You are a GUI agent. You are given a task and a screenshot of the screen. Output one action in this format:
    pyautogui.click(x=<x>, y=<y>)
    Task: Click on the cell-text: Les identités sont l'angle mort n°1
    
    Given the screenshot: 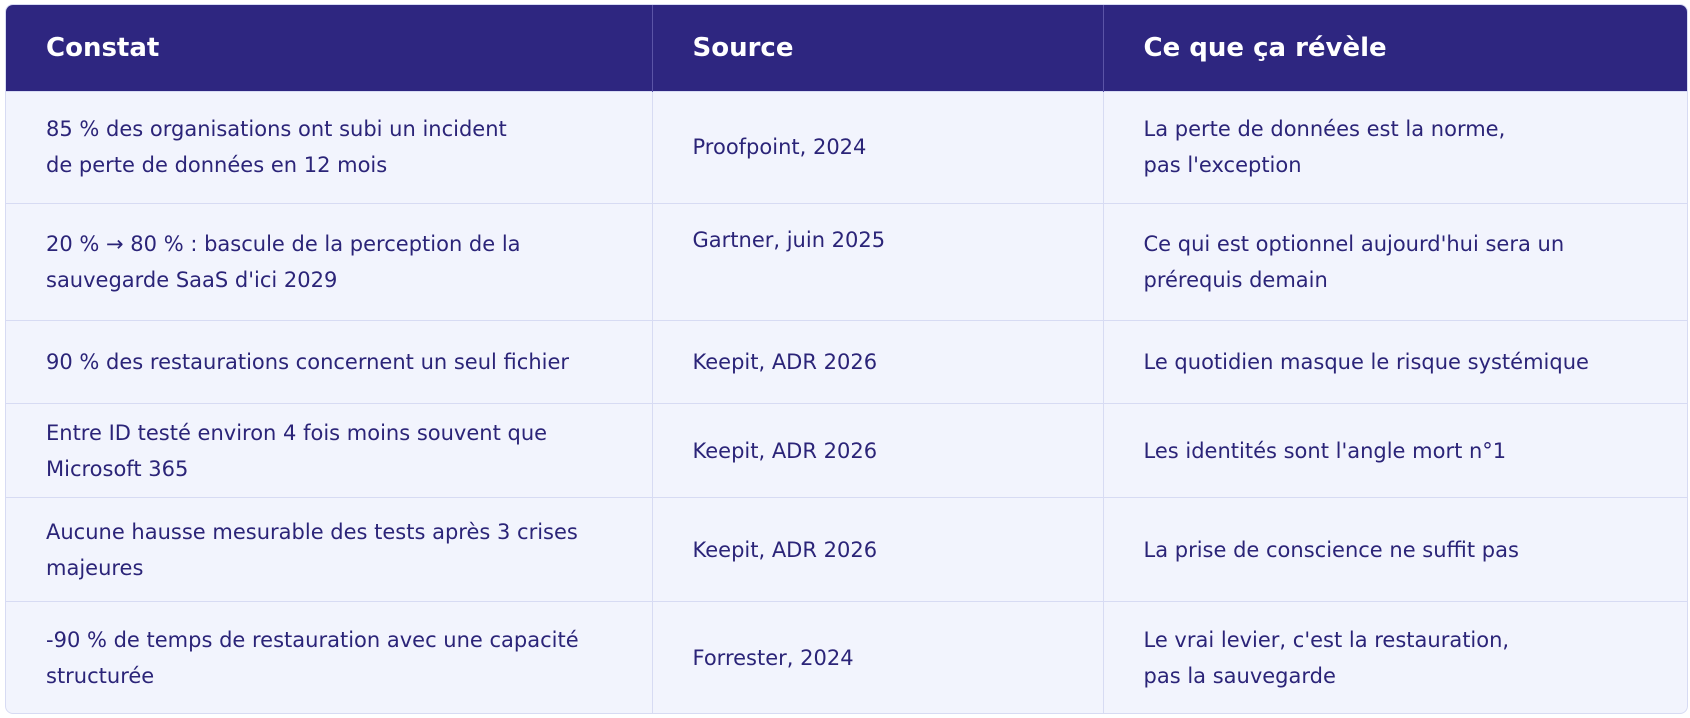 What is the action you would take?
    pyautogui.click(x=1325, y=450)
    